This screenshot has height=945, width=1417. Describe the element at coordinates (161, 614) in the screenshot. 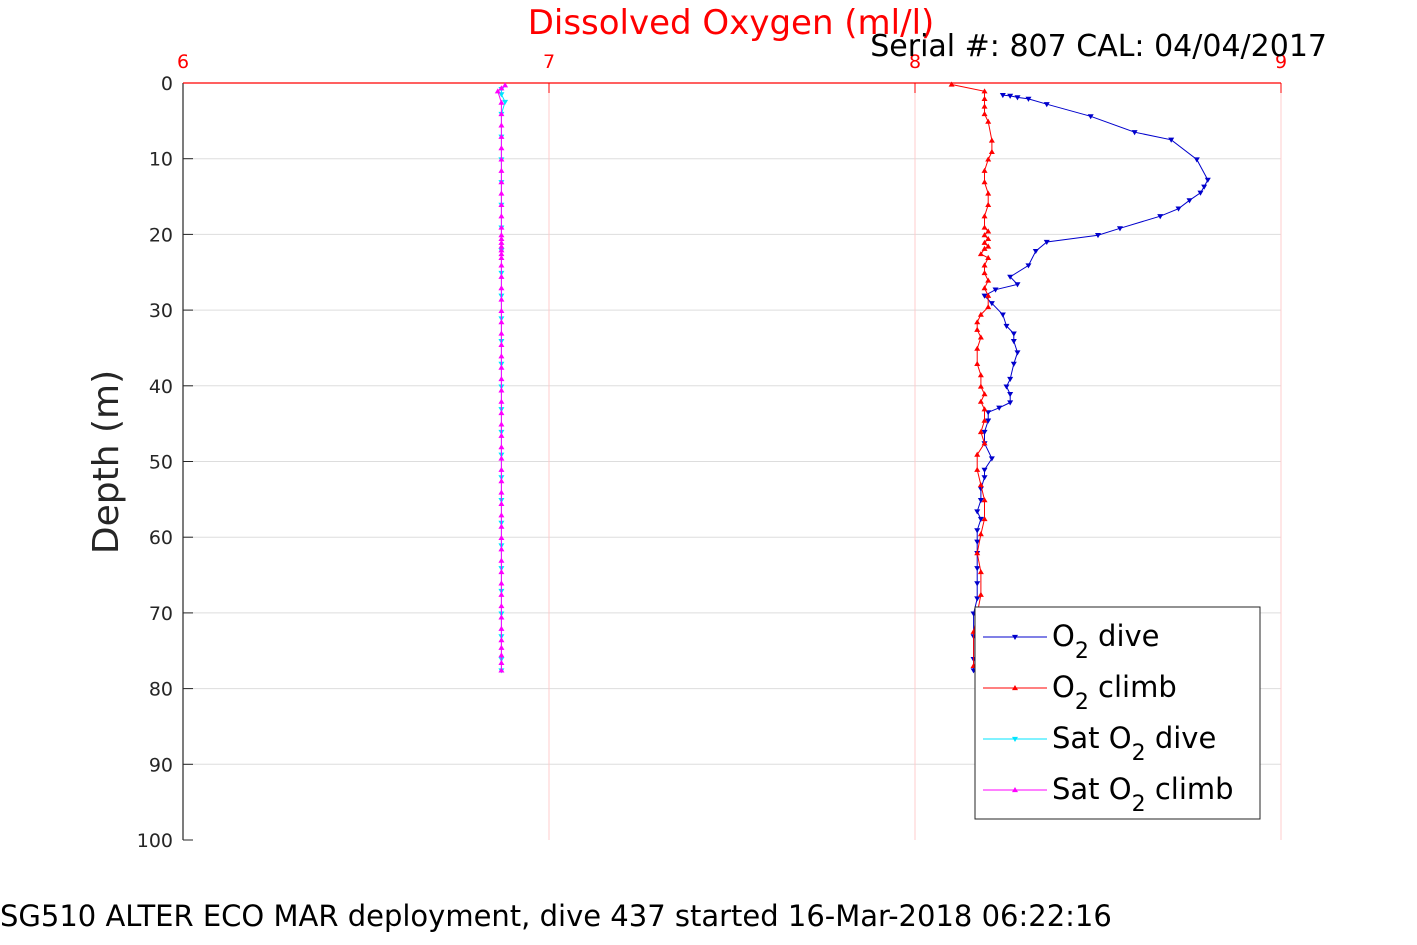

I see `y-tick-label: 70` at that location.